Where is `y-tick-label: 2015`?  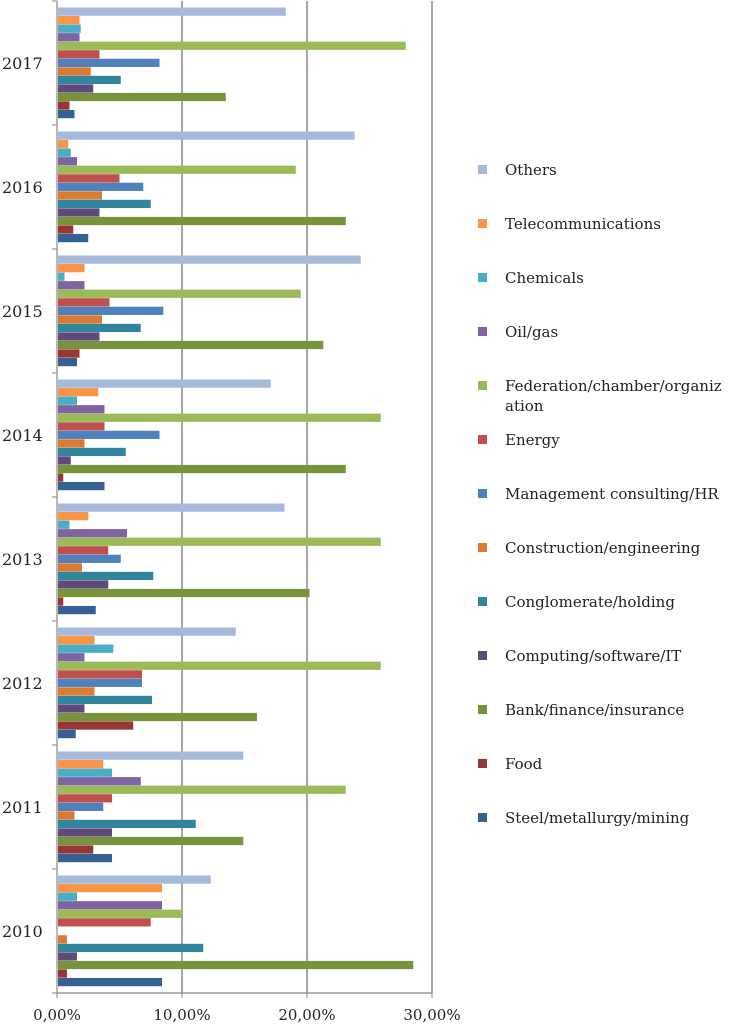 y-tick-label: 2015 is located at coordinates (22, 311).